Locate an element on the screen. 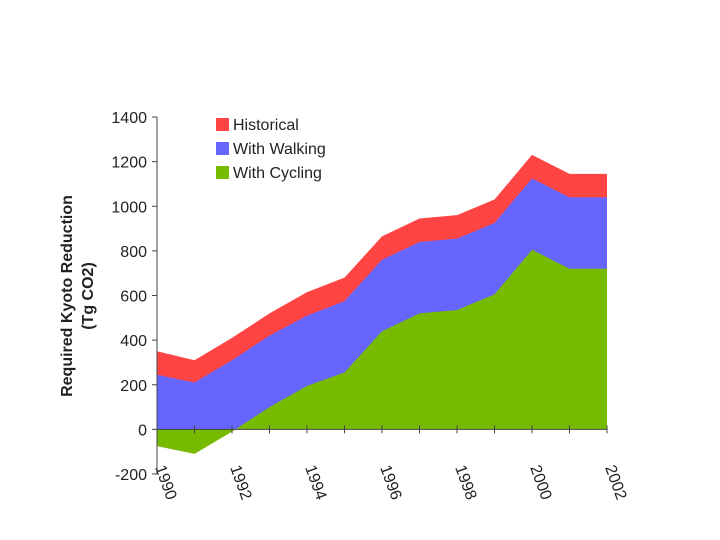 The height and width of the screenshot is (540, 720). y-axis-label-line-1: Required Kyoto Reduction is located at coordinates (67, 296).